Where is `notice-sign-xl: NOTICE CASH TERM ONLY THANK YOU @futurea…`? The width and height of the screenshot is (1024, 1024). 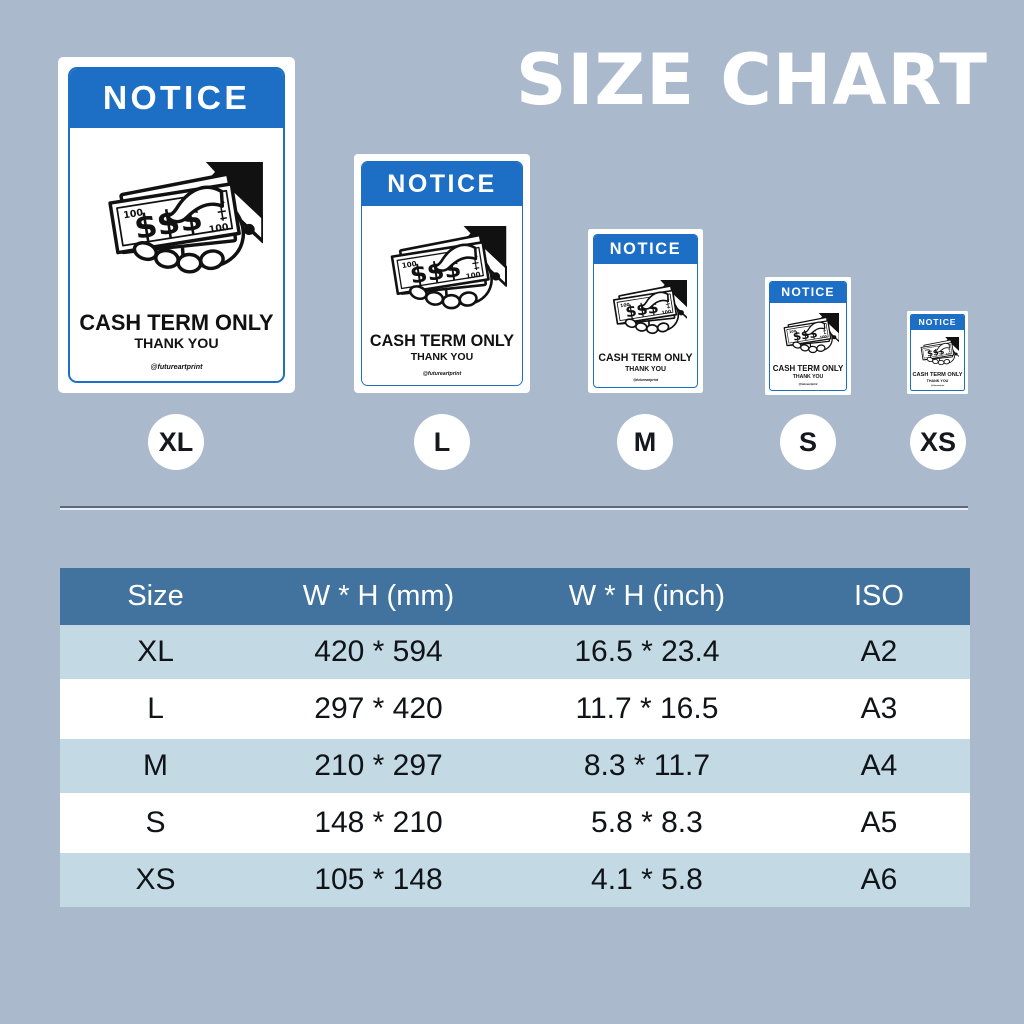 notice-sign-xl: NOTICE CASH TERM ONLY THANK YOU @futurea… is located at coordinates (176, 225).